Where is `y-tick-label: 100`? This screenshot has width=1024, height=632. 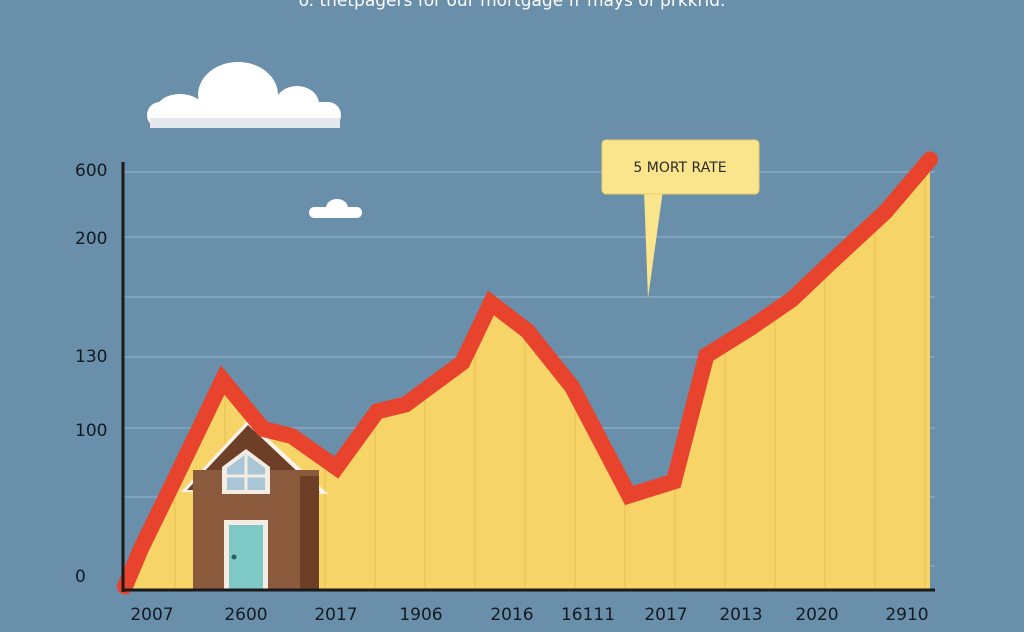
y-tick-label: 100 is located at coordinates (91, 431).